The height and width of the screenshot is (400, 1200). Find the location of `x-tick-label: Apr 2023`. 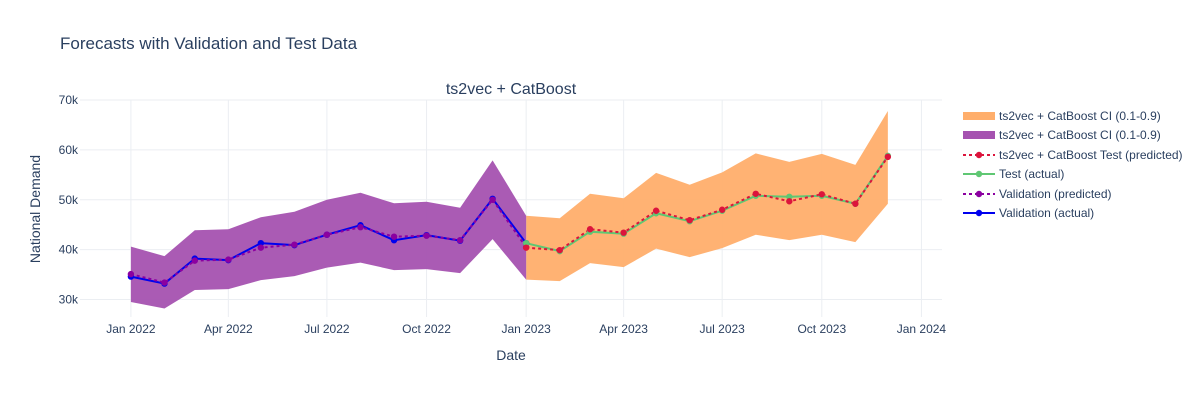

x-tick-label: Apr 2023 is located at coordinates (623, 329).